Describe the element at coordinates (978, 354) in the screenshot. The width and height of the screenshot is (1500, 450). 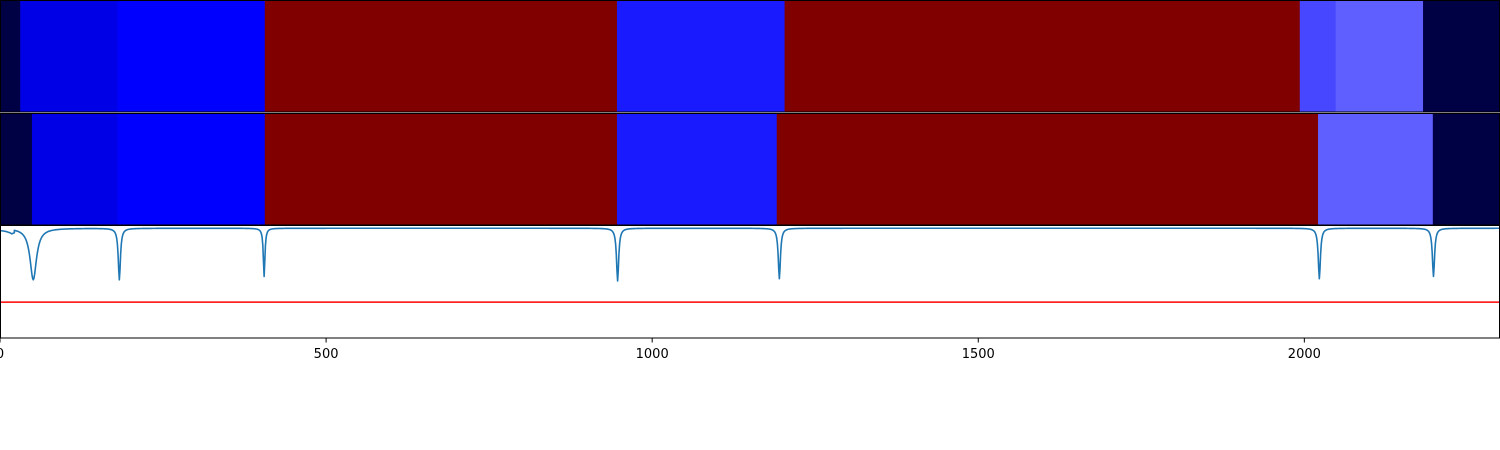
I see `x-tick-label-1500: 1500` at that location.